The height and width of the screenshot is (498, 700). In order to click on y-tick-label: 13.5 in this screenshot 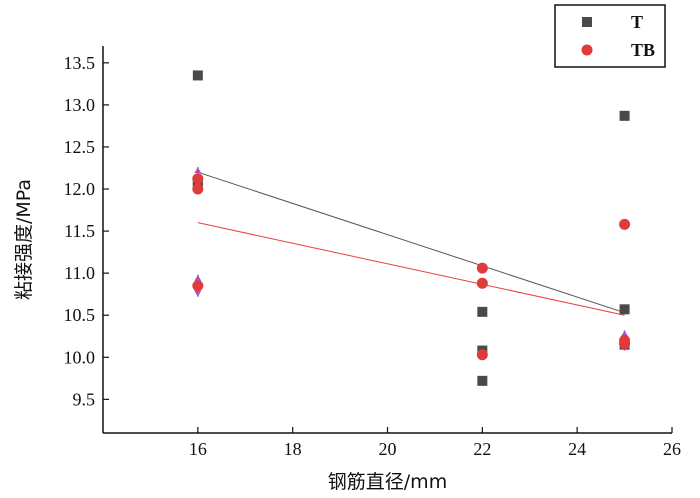, I will do `click(80, 63)`.